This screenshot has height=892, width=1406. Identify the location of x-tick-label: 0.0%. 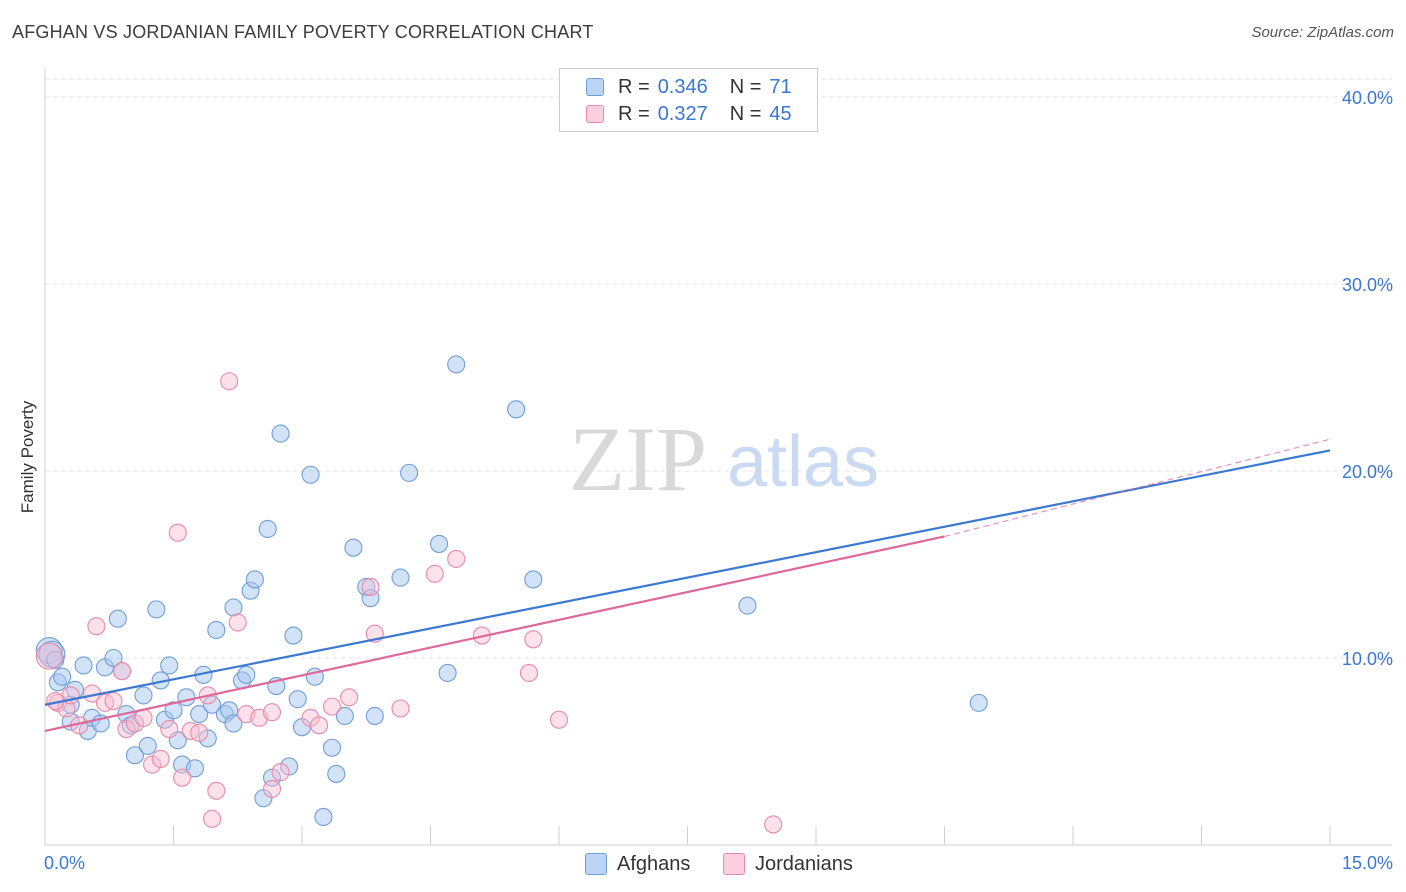
(64, 863).